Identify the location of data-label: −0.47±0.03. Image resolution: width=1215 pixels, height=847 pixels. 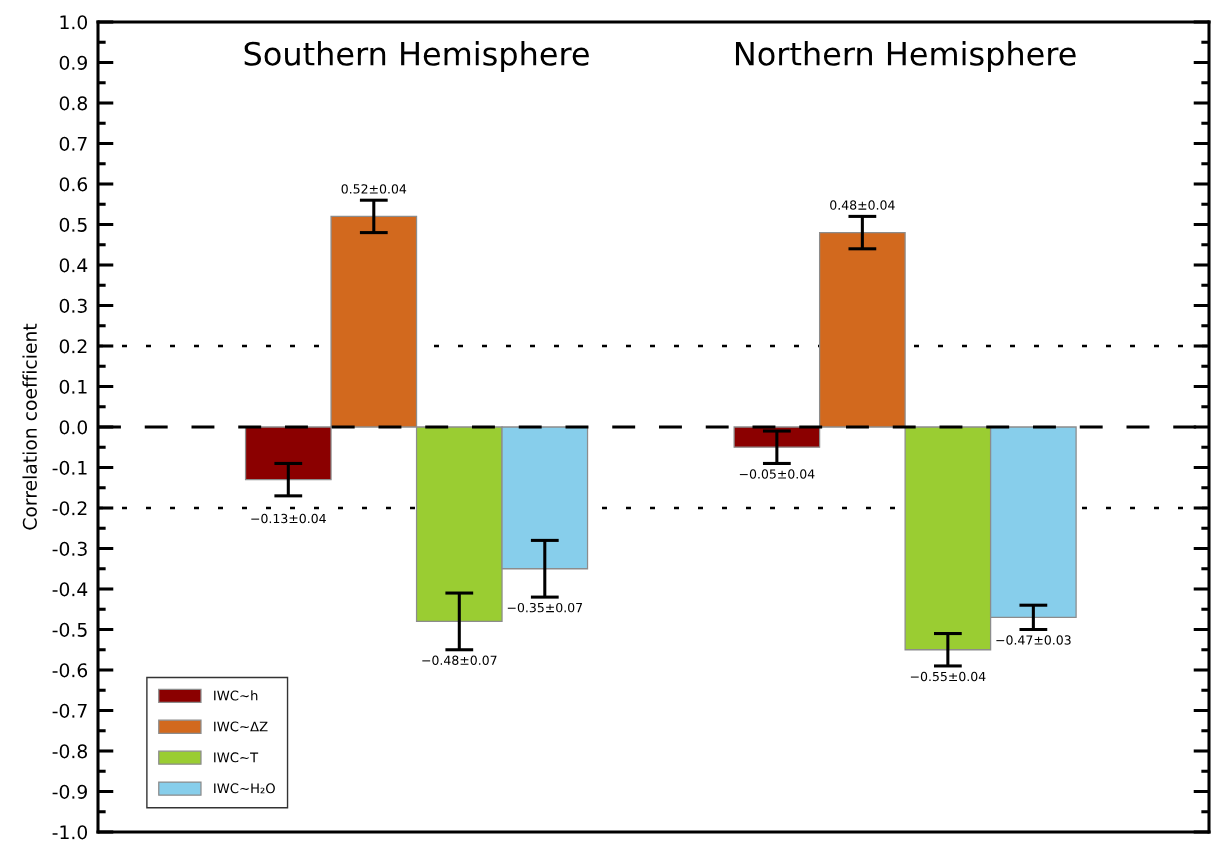
(1033, 640).